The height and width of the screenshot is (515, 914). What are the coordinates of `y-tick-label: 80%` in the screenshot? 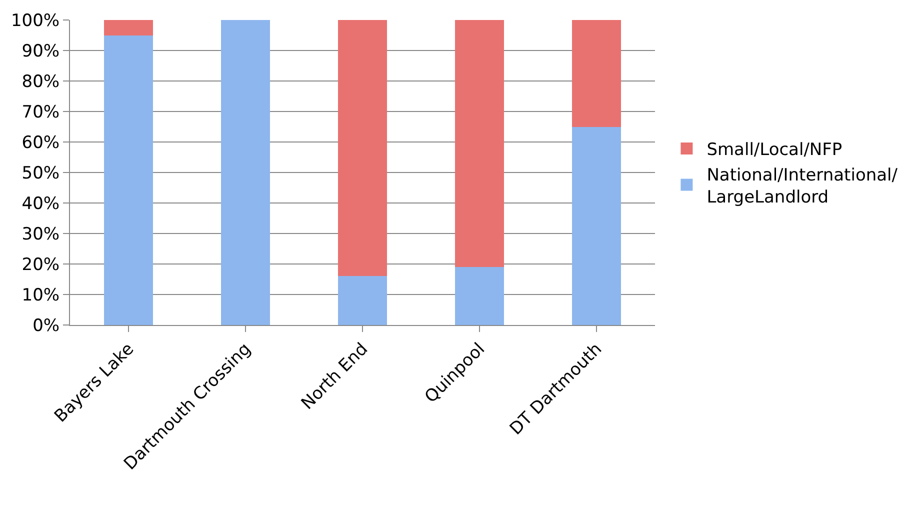 It's located at (41, 82).